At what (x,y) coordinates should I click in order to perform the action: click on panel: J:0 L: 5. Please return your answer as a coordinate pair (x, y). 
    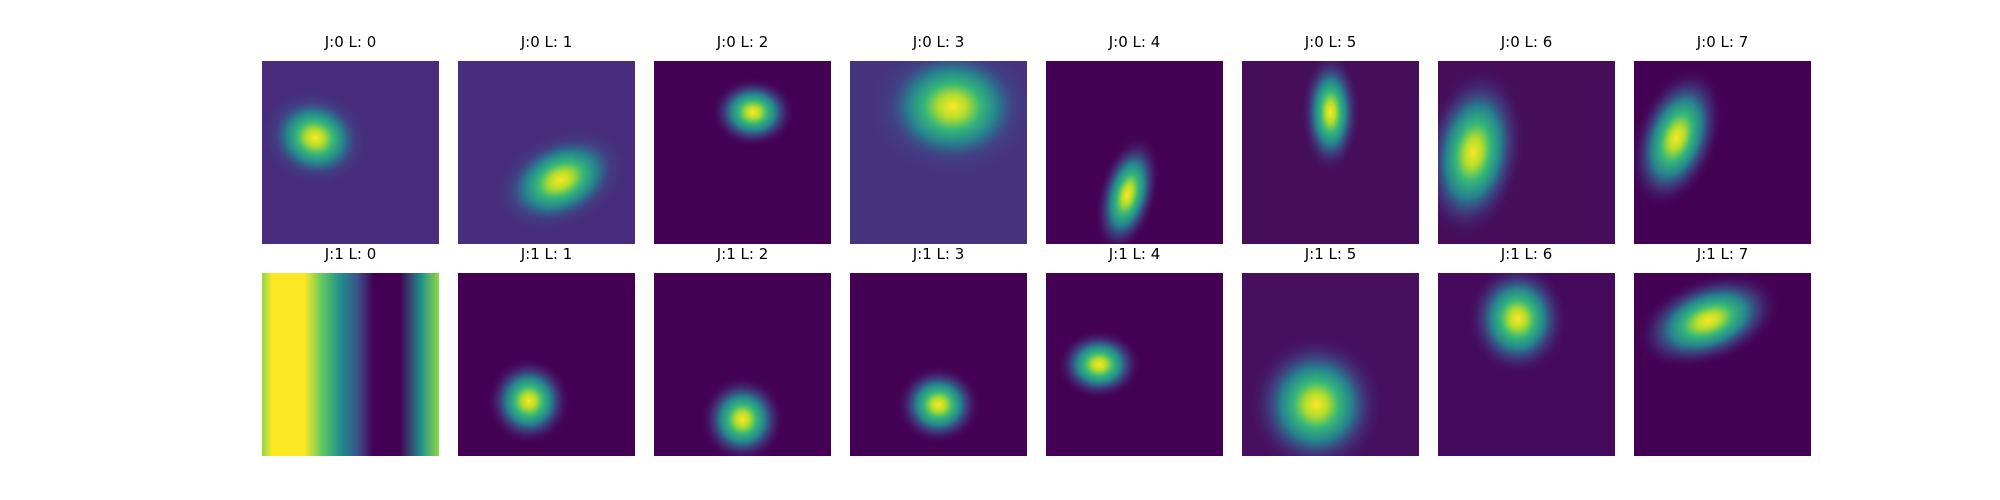
    Looking at the image, I should click on (1330, 138).